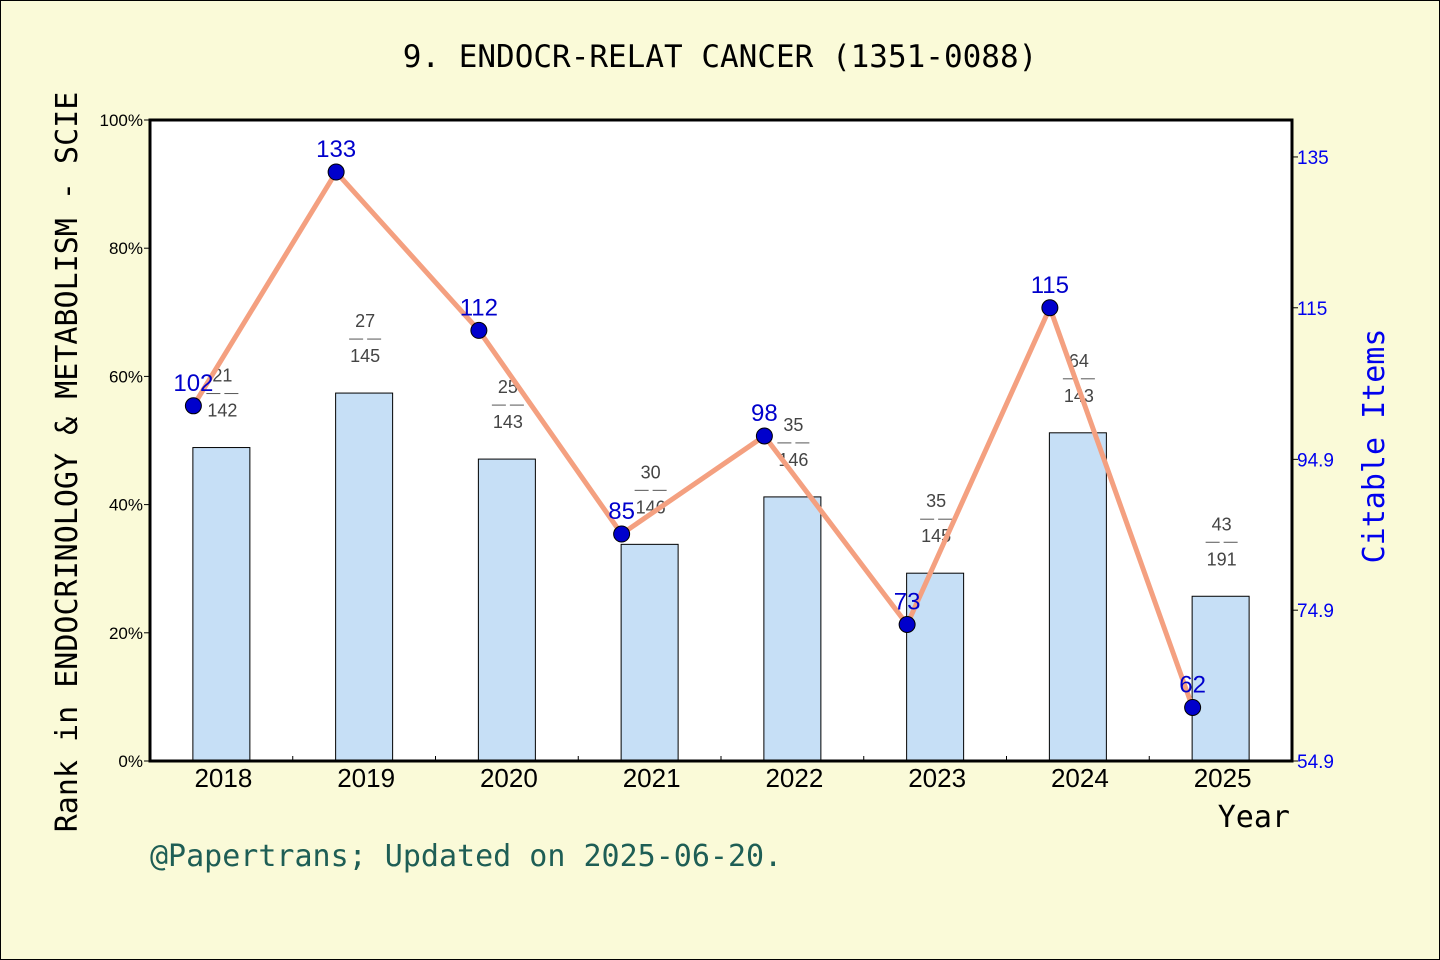  I want to click on rank-label-2025: 43, so click(1222, 524).